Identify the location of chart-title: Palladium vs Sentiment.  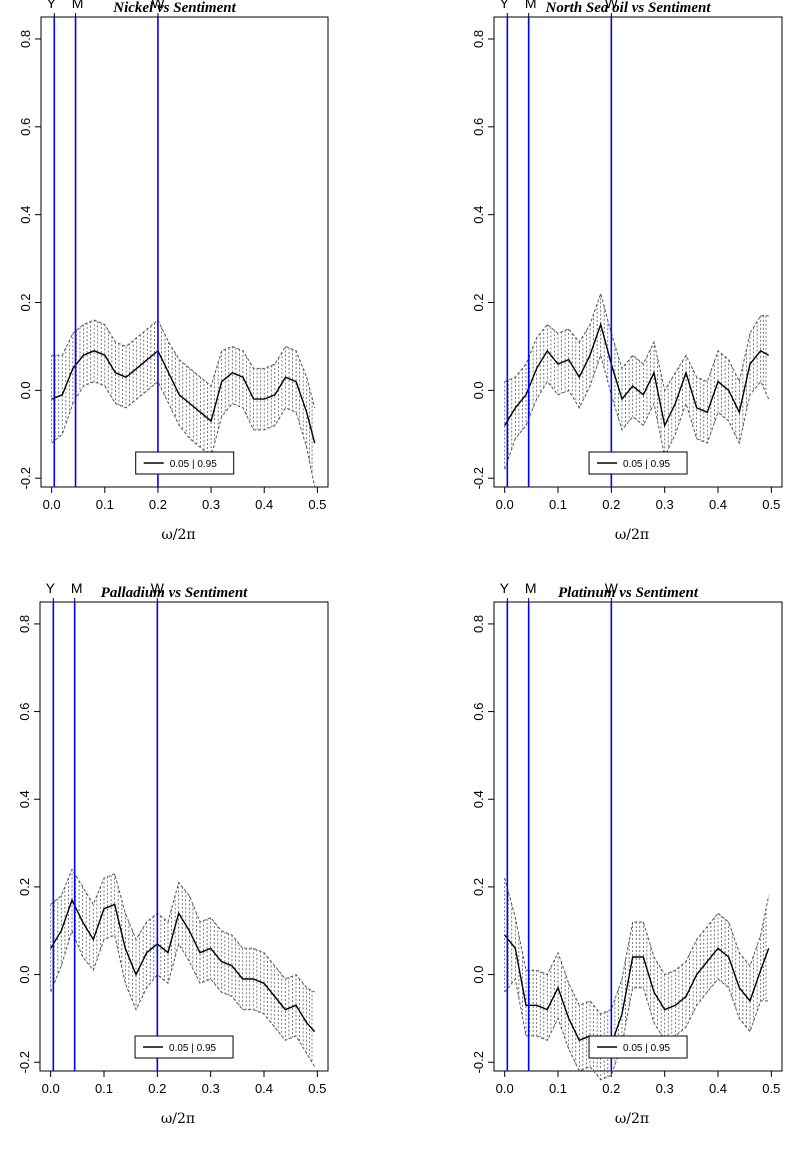
(175, 593).